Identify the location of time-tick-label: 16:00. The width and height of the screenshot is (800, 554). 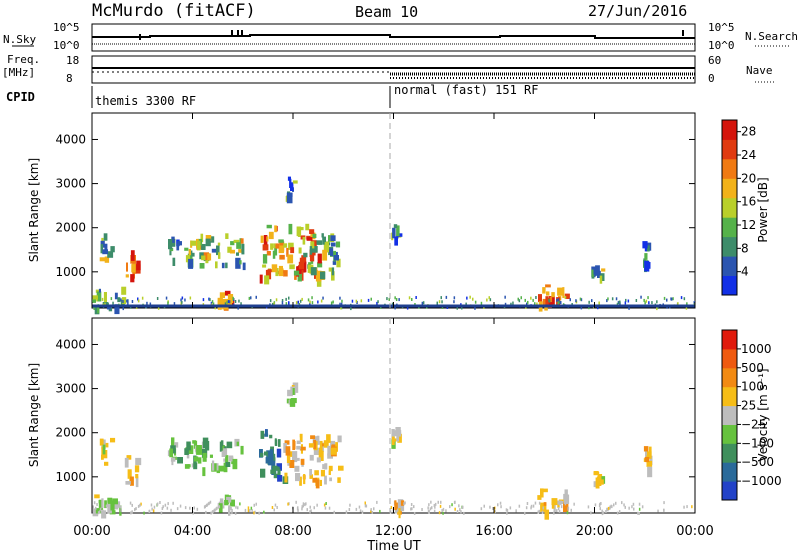
(493, 531).